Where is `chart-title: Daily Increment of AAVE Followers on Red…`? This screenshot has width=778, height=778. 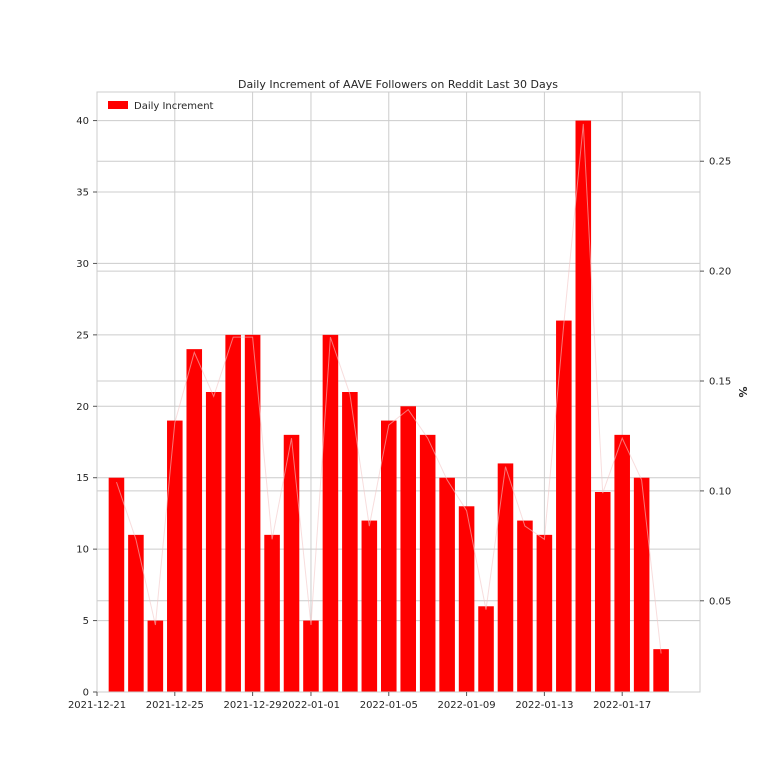 chart-title: Daily Increment of AAVE Followers on Red… is located at coordinates (398, 84).